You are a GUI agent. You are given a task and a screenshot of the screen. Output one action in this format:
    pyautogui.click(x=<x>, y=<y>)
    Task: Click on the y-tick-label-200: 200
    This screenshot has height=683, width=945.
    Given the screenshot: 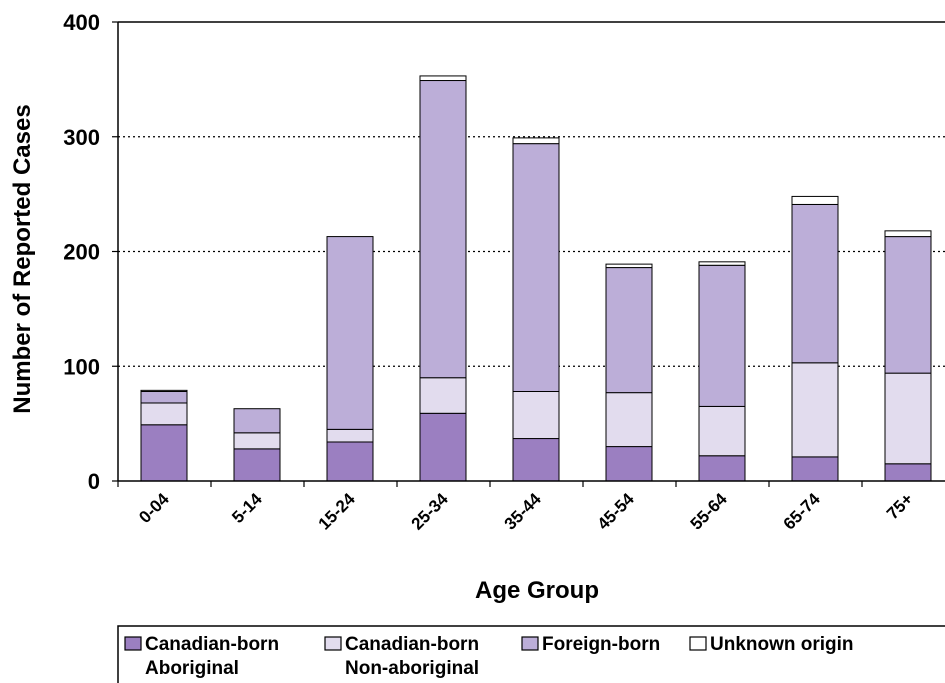 What is the action you would take?
    pyautogui.click(x=81, y=252)
    